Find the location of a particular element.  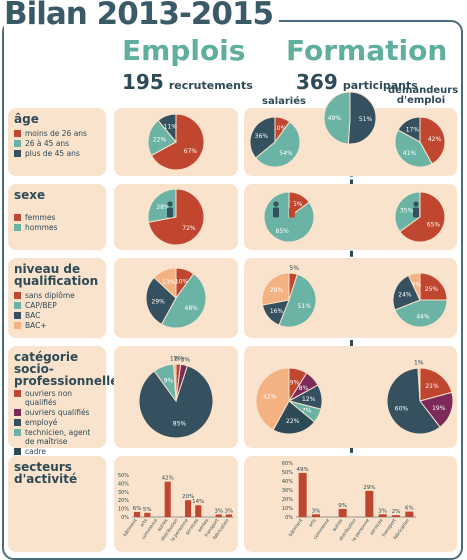

x-tick-label: arts is located at coordinates (313, 522).